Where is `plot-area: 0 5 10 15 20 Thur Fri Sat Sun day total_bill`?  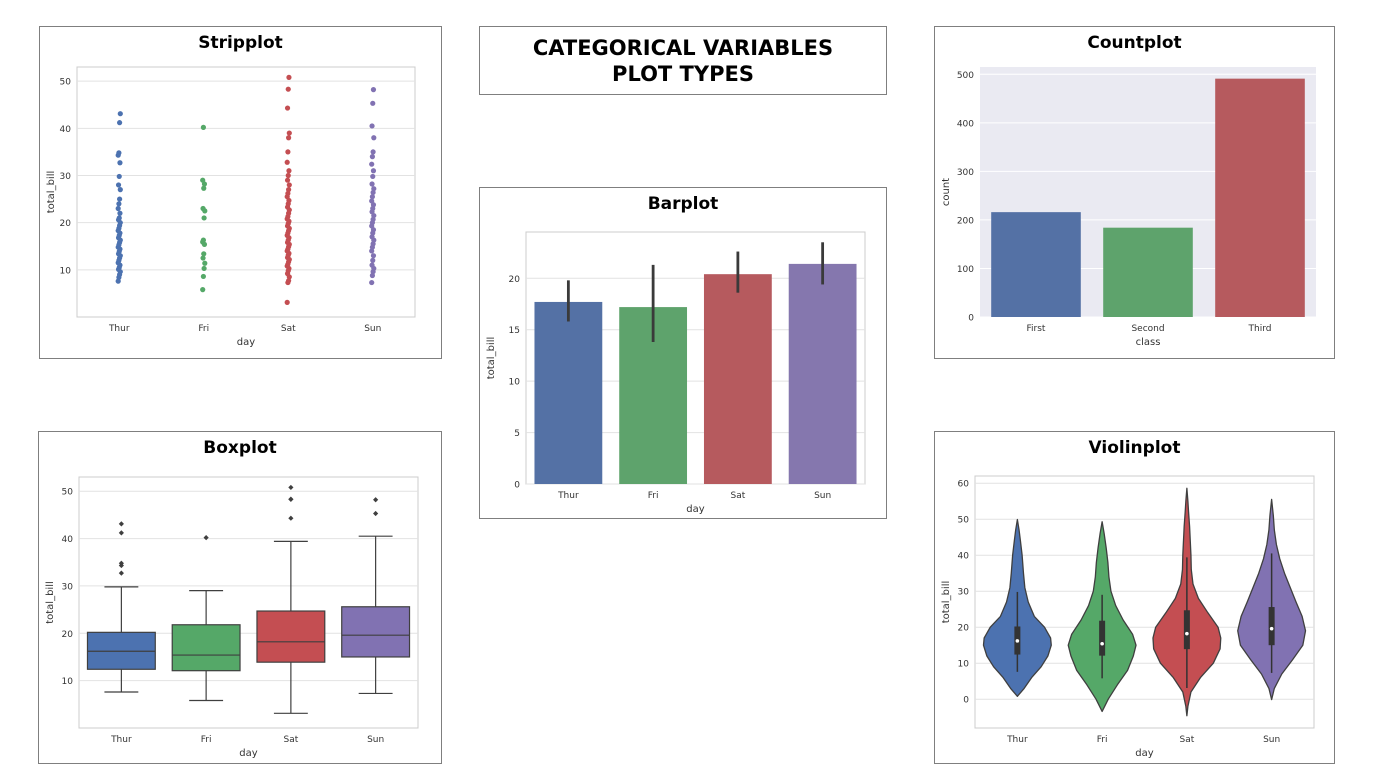
plot-area: 0 5 10 15 20 Thur Fri Sat Sun day total_bill is located at coordinates (676, 373).